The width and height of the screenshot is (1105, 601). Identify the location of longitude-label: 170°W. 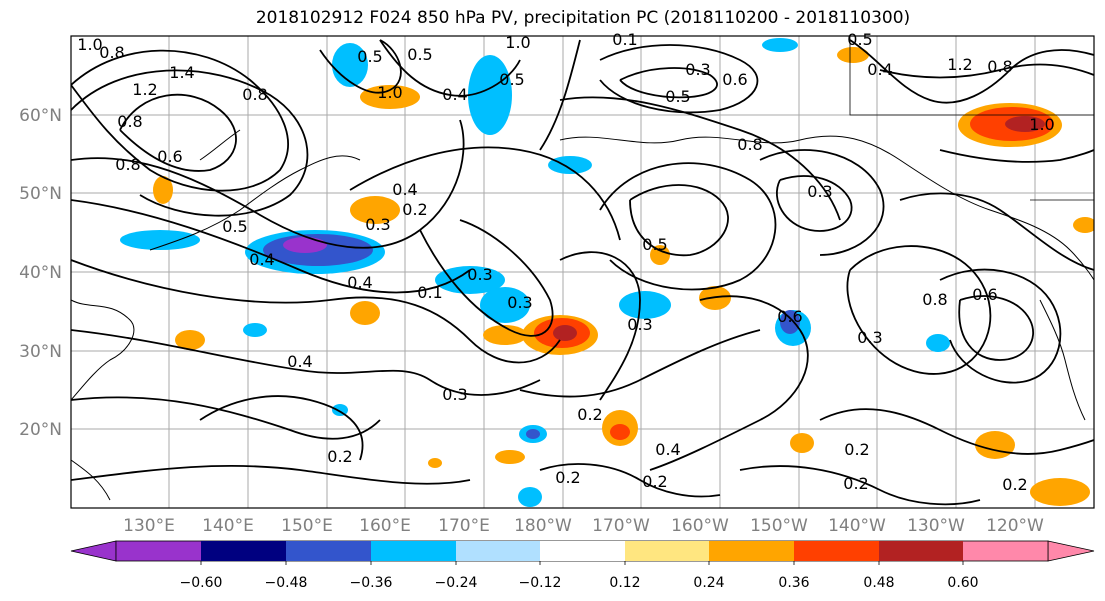
(621, 526).